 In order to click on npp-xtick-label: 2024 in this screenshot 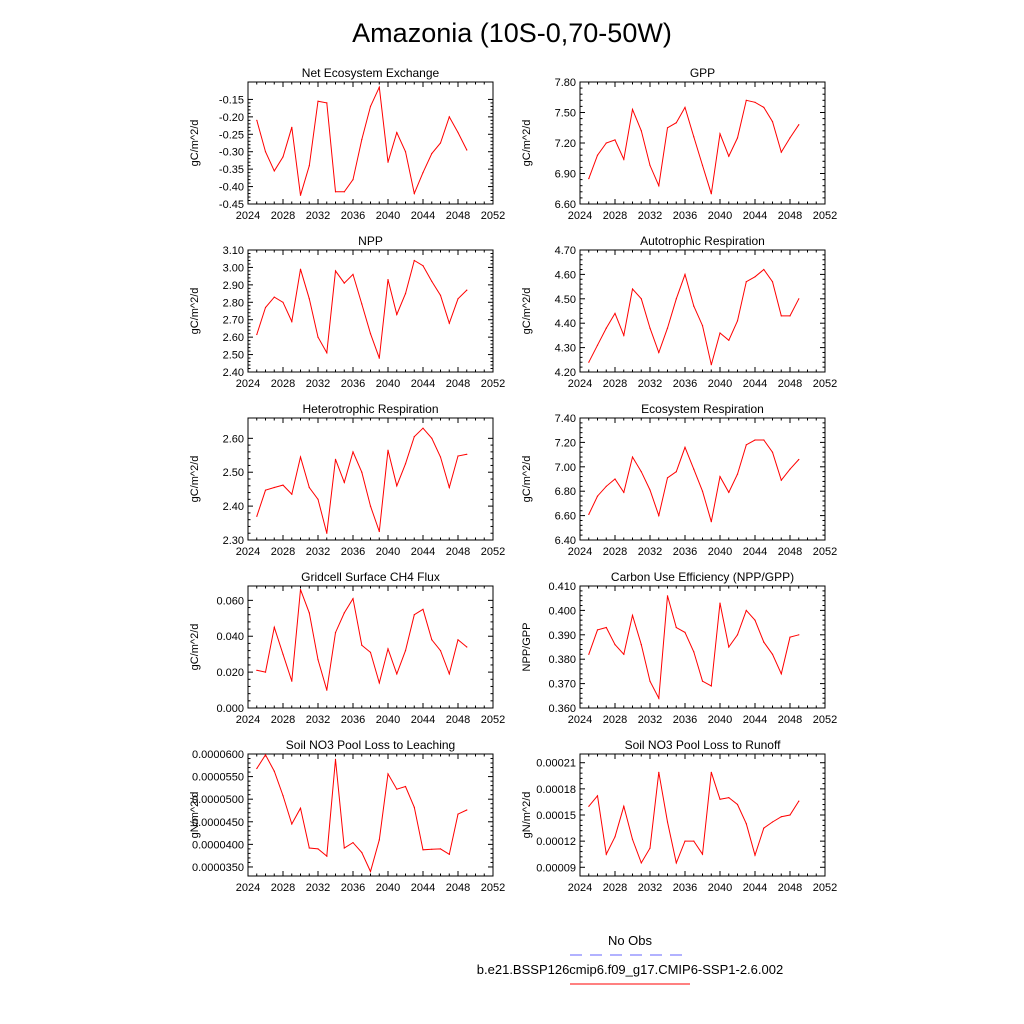, I will do `click(248, 384)`.